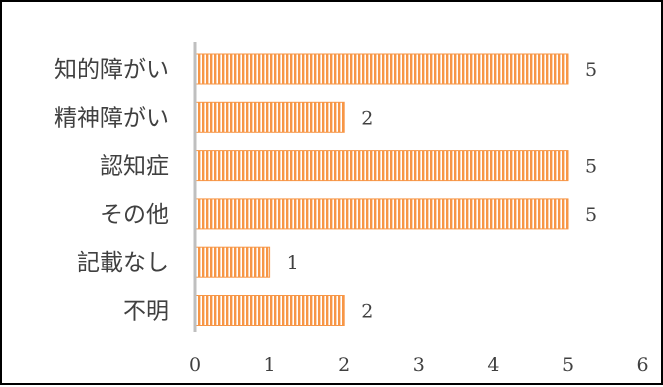 Image resolution: width=663 pixels, height=387 pixels. I want to click on data-label-1: 2, so click(367, 118).